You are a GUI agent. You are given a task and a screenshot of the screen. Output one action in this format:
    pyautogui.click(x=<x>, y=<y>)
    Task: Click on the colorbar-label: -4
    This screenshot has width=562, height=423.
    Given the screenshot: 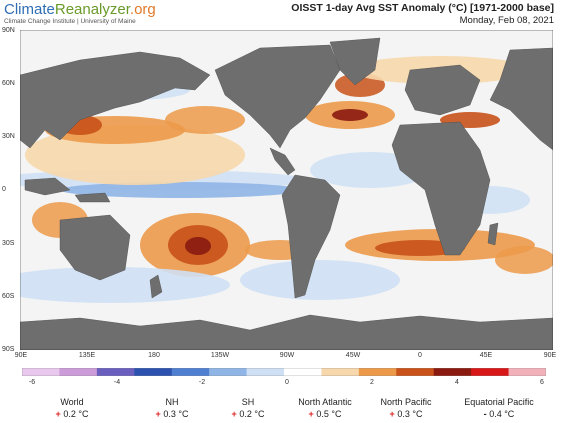 What is the action you would take?
    pyautogui.click(x=117, y=382)
    